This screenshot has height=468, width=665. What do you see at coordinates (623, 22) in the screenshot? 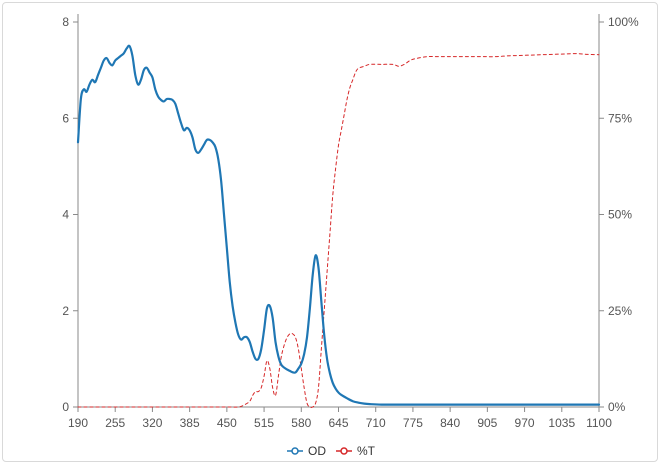
I see `right-tick-label: 100%` at bounding box center [623, 22].